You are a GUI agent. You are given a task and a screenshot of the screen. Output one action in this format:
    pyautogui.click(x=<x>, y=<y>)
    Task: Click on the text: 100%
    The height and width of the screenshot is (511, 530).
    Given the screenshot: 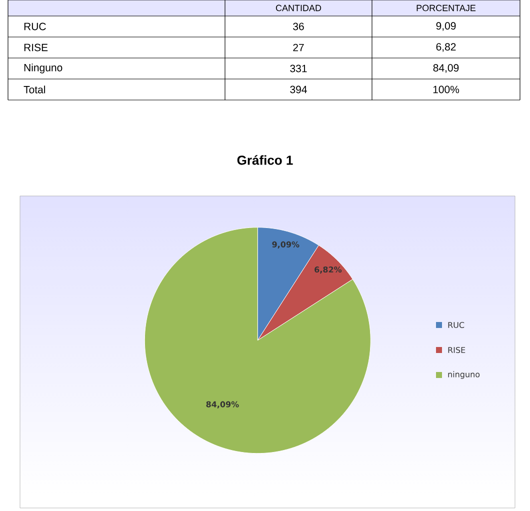 What is the action you would take?
    pyautogui.click(x=446, y=90)
    